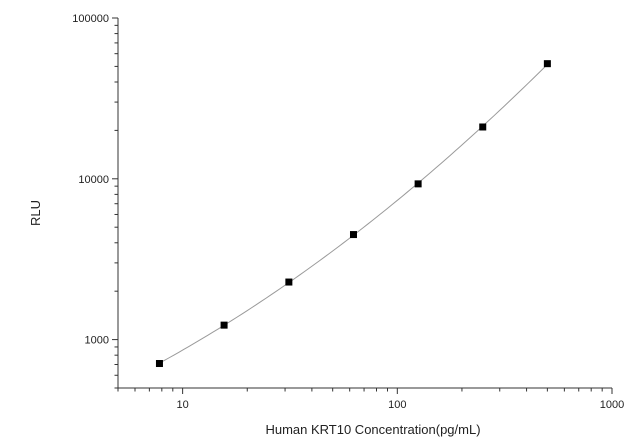 The image size is (630, 445). What do you see at coordinates (372, 429) in the screenshot?
I see `x-axis-title: Human KRT10 Concentration(pg/mL)` at bounding box center [372, 429].